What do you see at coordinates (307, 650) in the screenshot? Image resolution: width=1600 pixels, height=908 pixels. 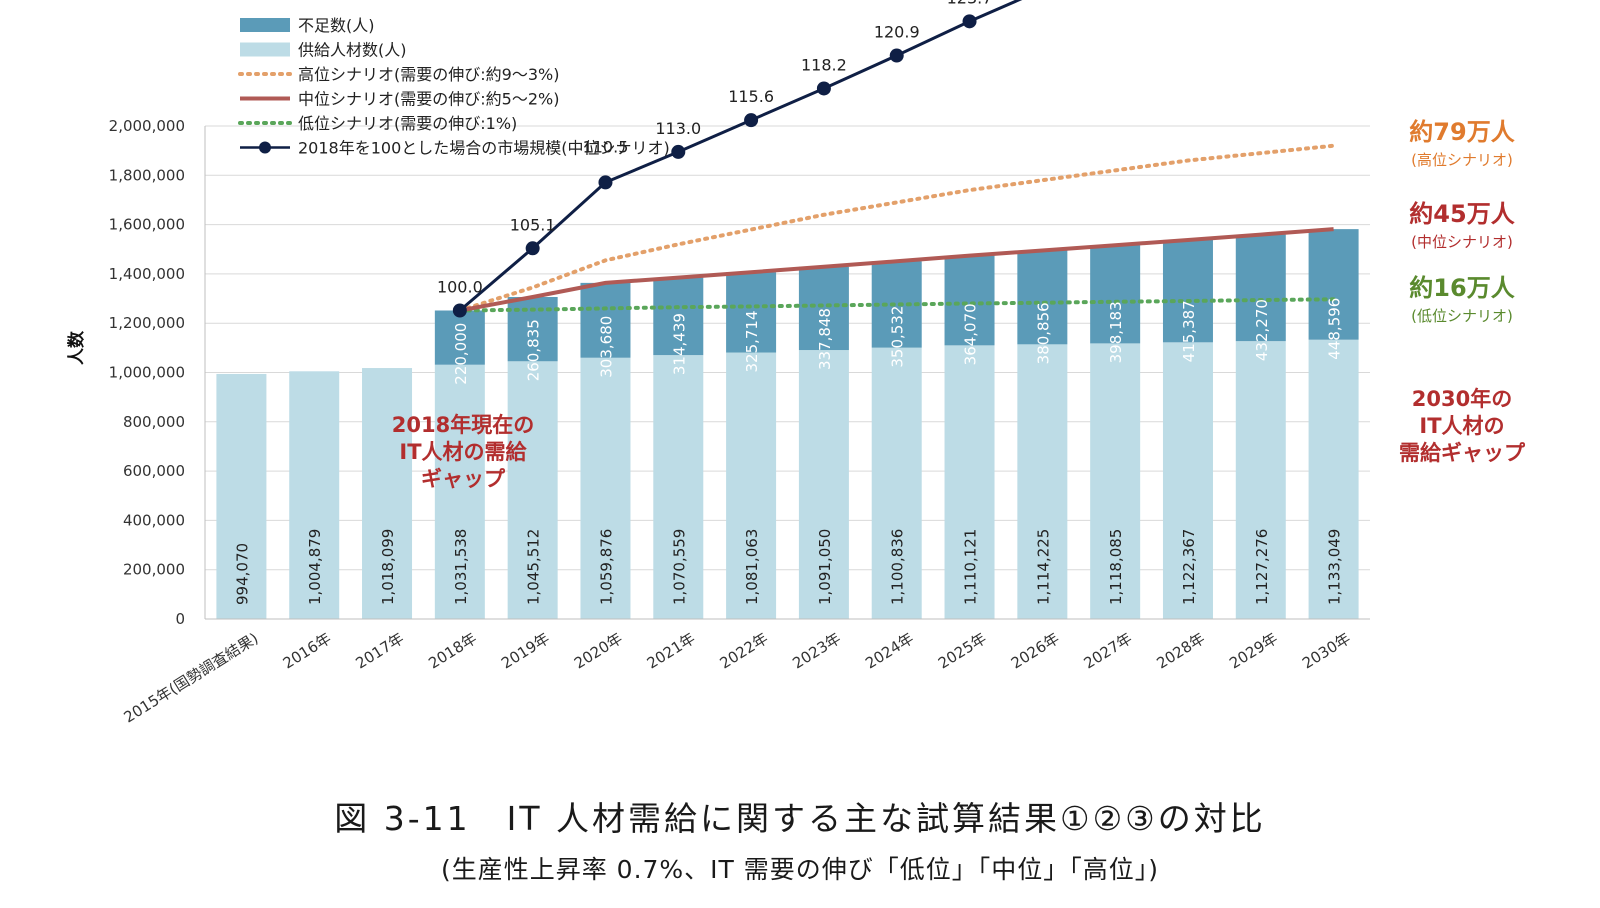 I see `x-tick-label: 2016年` at bounding box center [307, 650].